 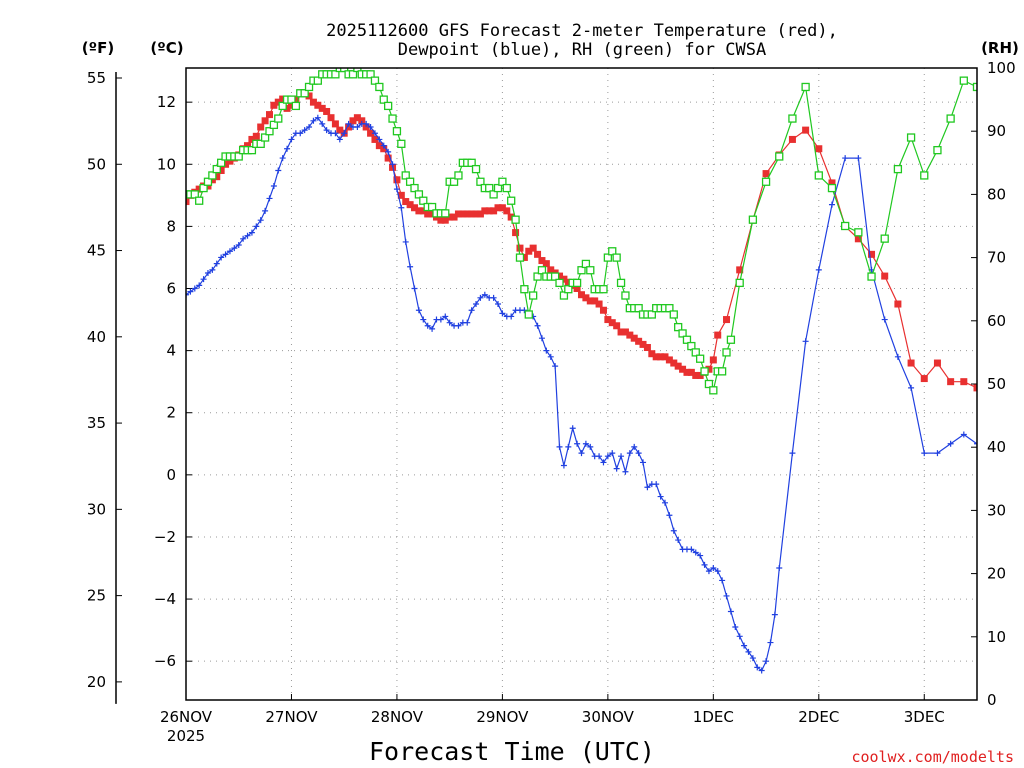 What do you see at coordinates (166, 48) in the screenshot?
I see `celsius-unit-label: (ºC)` at bounding box center [166, 48].